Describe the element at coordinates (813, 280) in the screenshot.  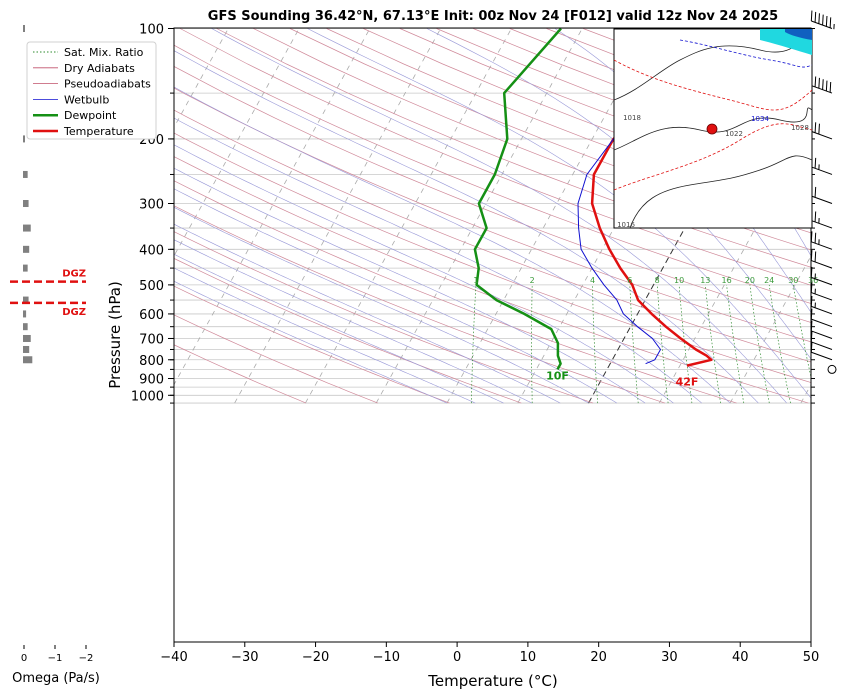
I see `mixing-ratio-label: 36` at that location.